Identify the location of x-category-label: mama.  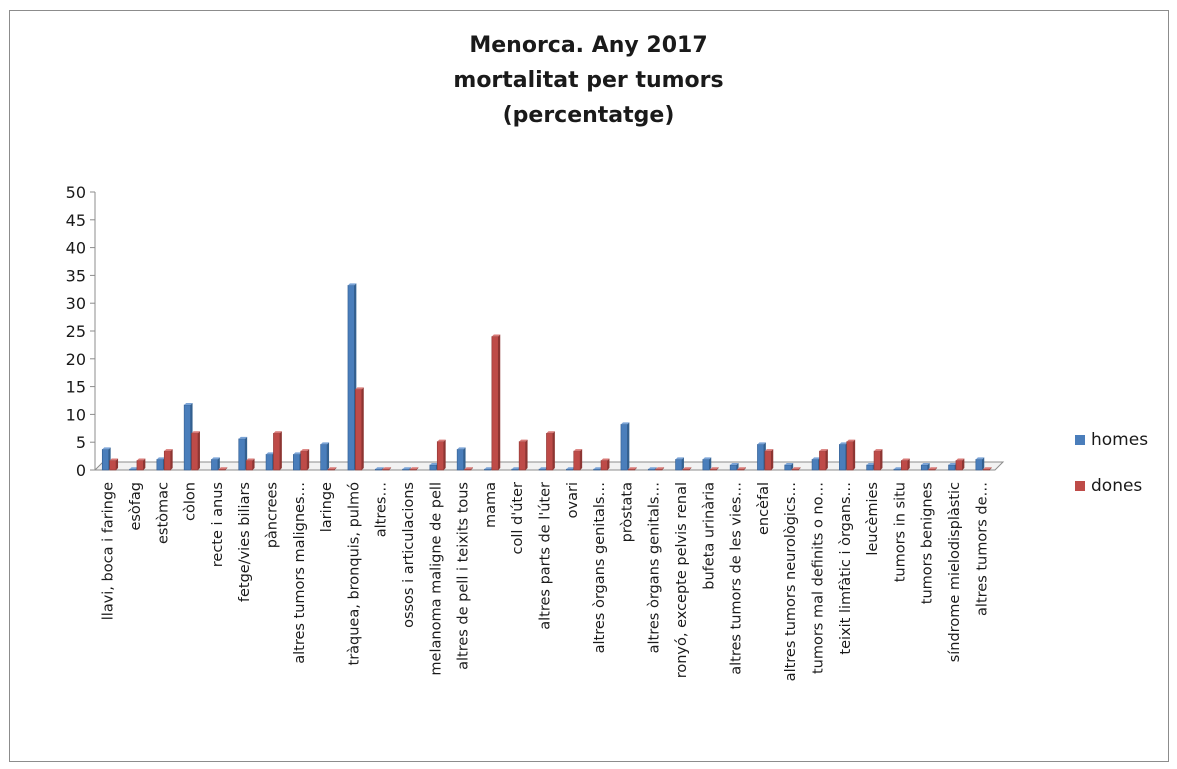
(491, 505).